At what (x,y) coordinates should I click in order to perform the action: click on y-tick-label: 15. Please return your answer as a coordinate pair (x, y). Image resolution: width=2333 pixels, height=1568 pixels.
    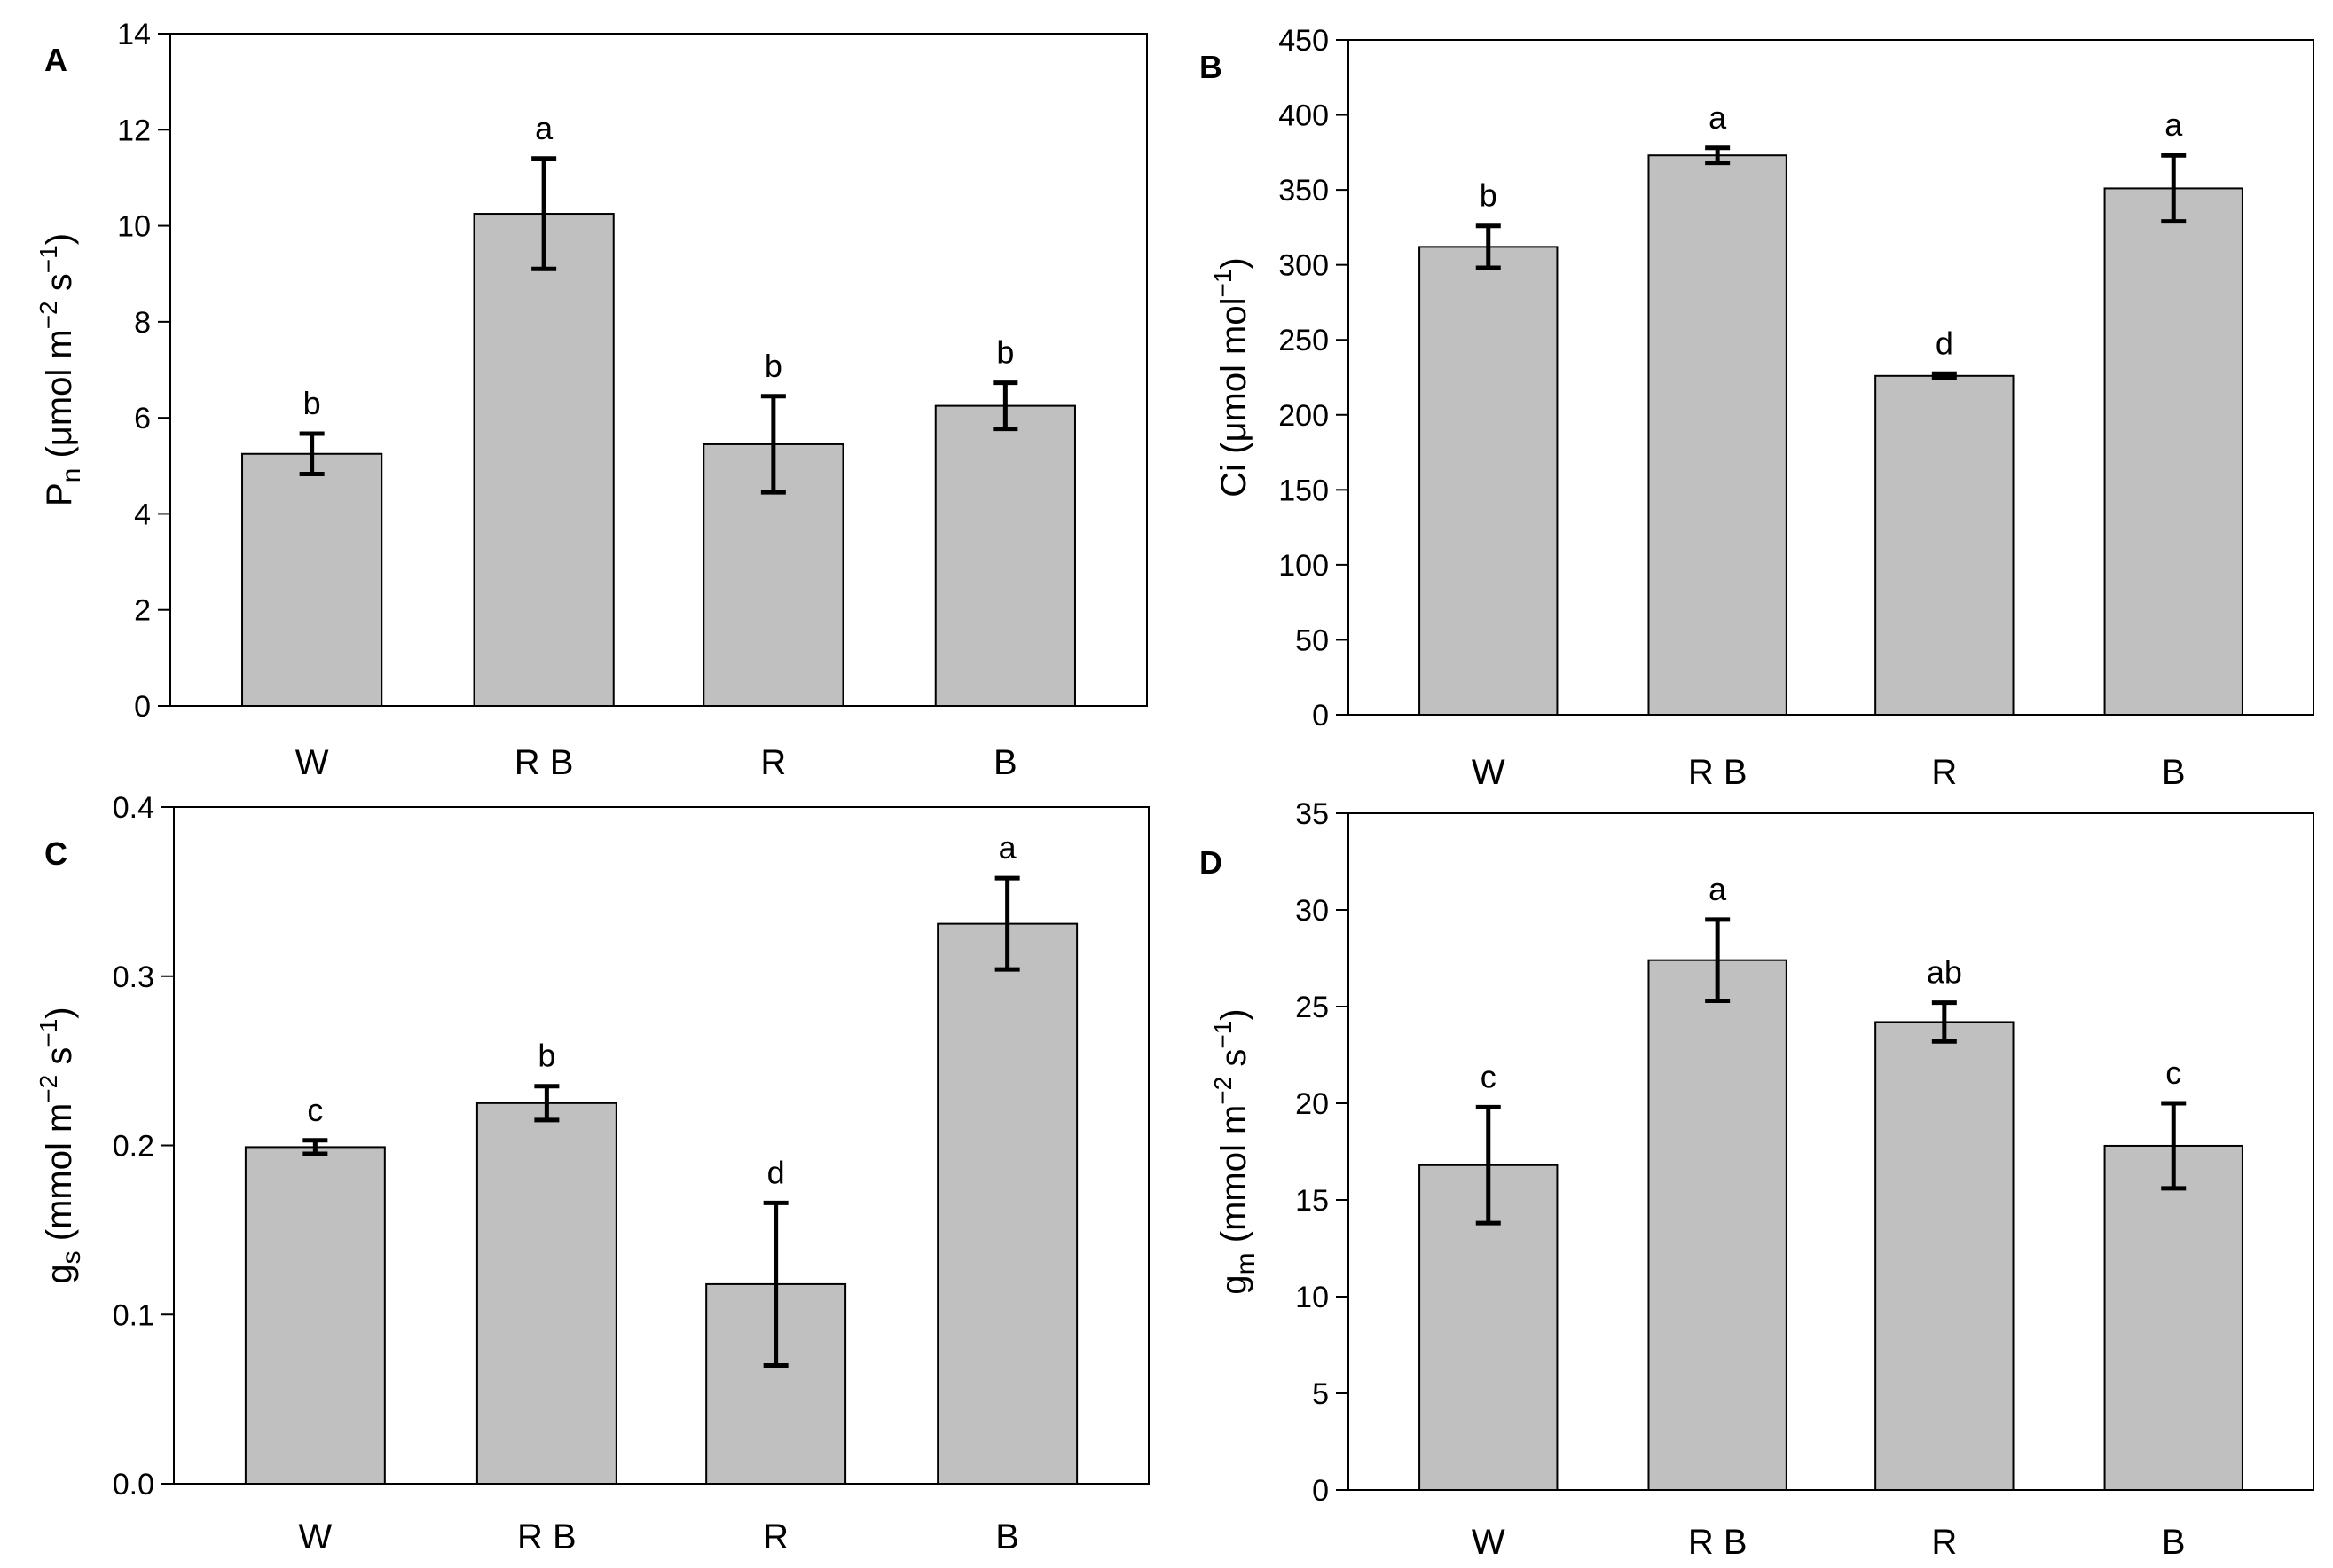
    Looking at the image, I should click on (1312, 1201).